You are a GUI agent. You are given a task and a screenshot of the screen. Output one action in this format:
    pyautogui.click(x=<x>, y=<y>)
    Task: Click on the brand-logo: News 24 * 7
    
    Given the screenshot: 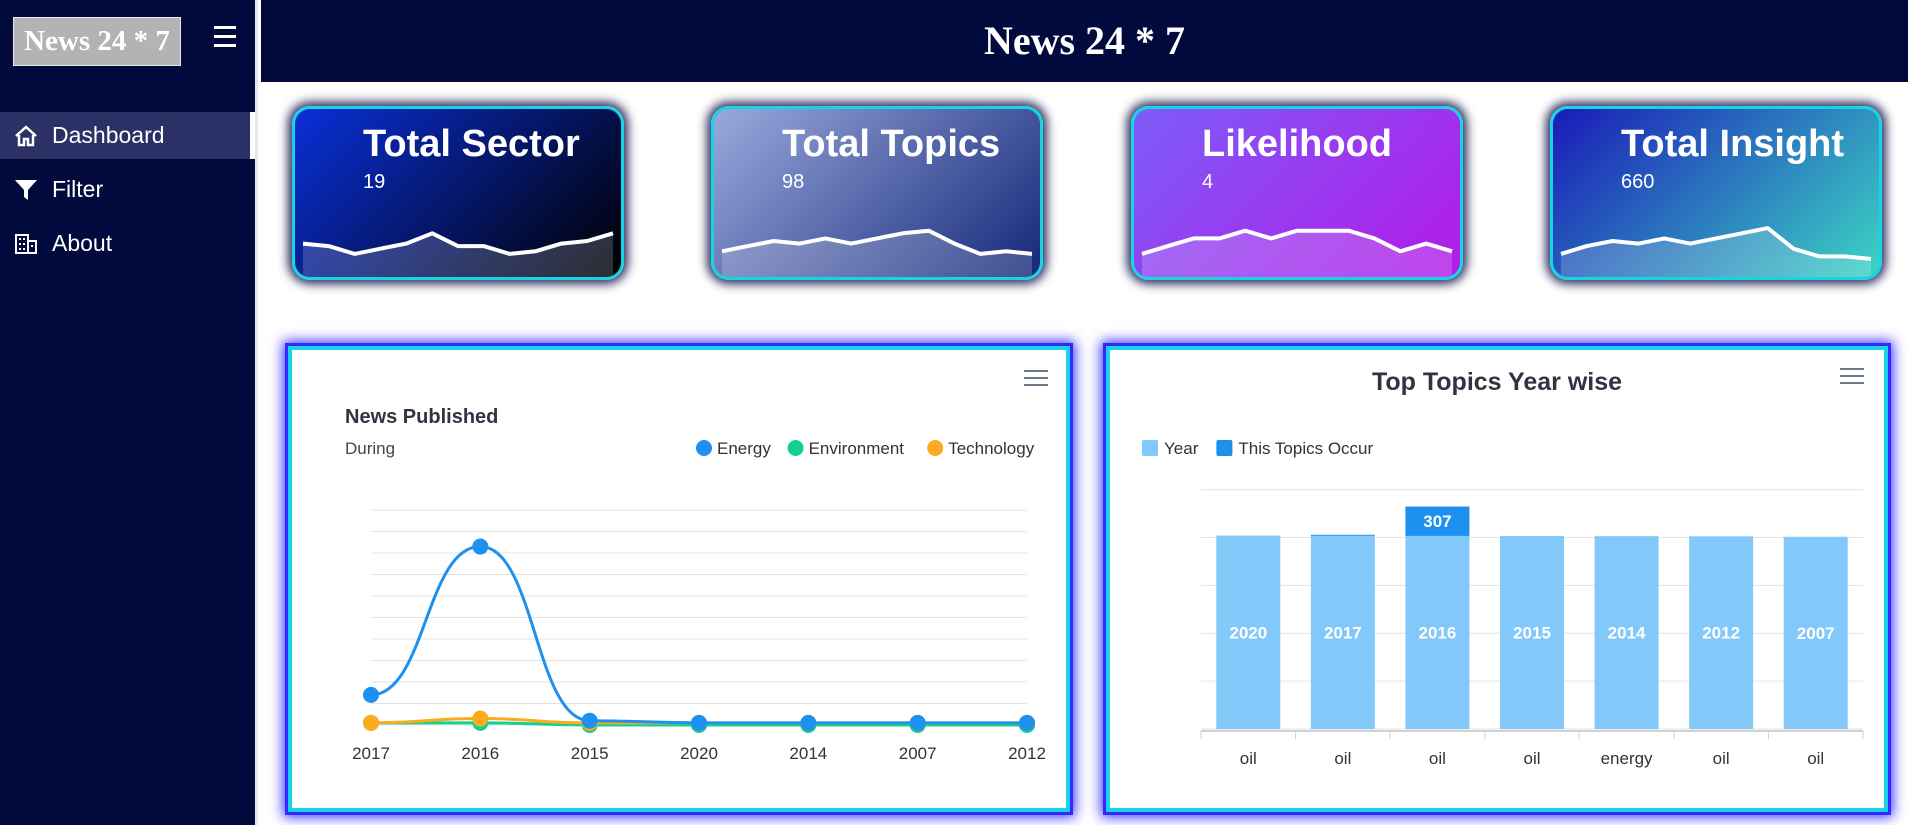 What is the action you would take?
    pyautogui.click(x=97, y=41)
    